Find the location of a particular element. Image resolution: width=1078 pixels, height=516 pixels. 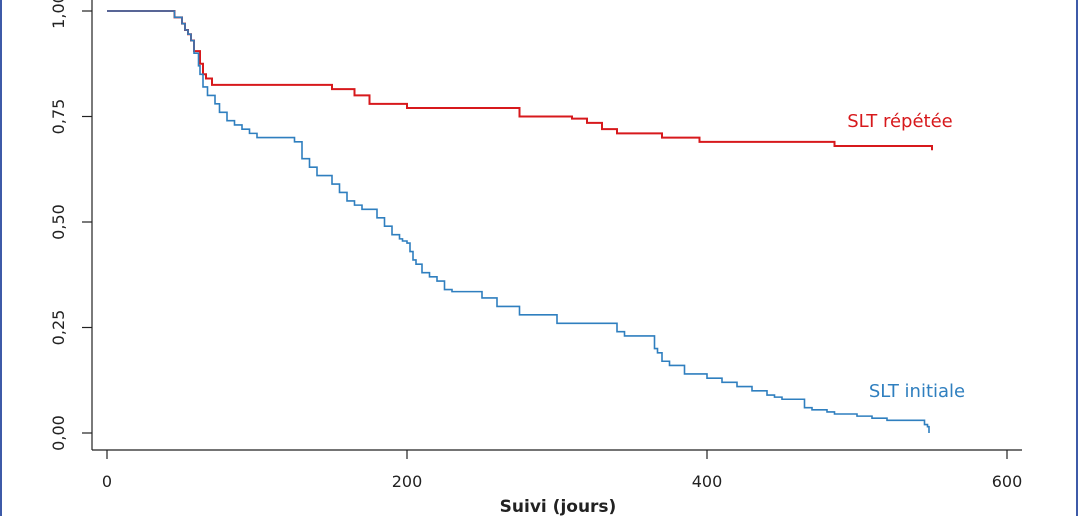

y-tick-label: 0,25 is located at coordinates (58, 328).